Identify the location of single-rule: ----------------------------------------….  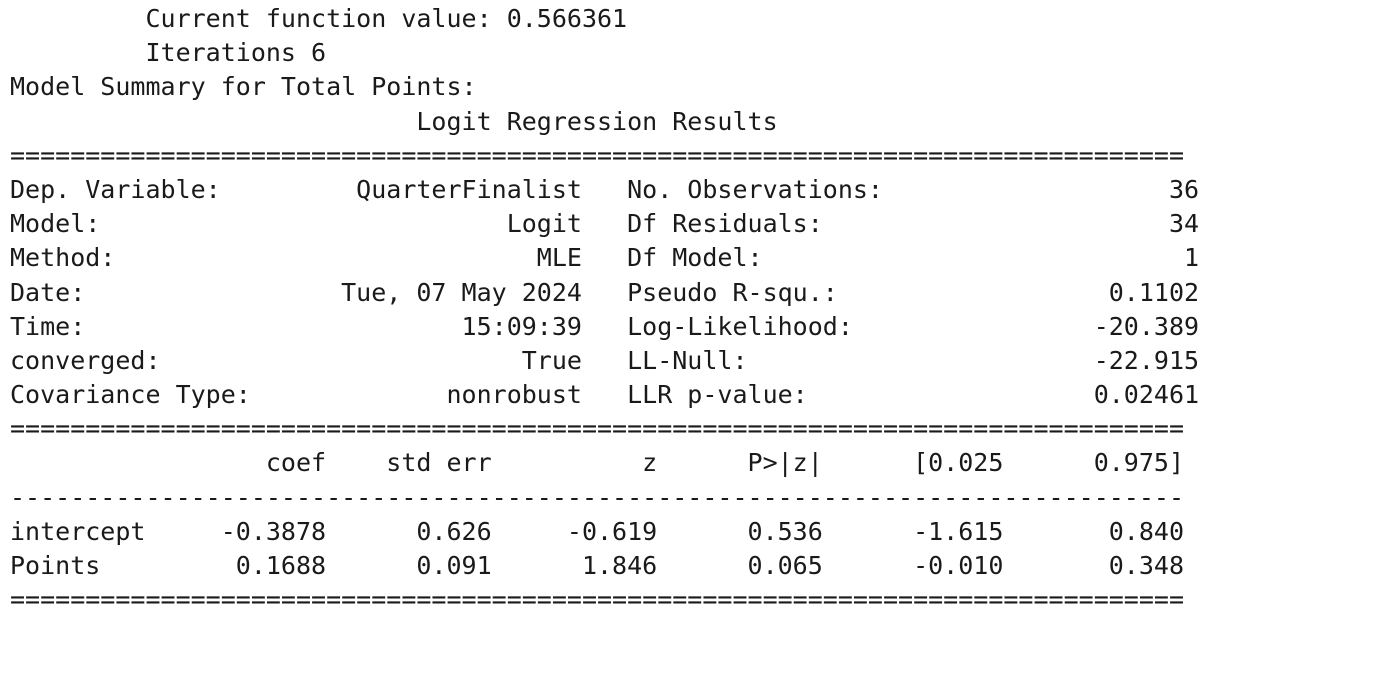
(597, 497).